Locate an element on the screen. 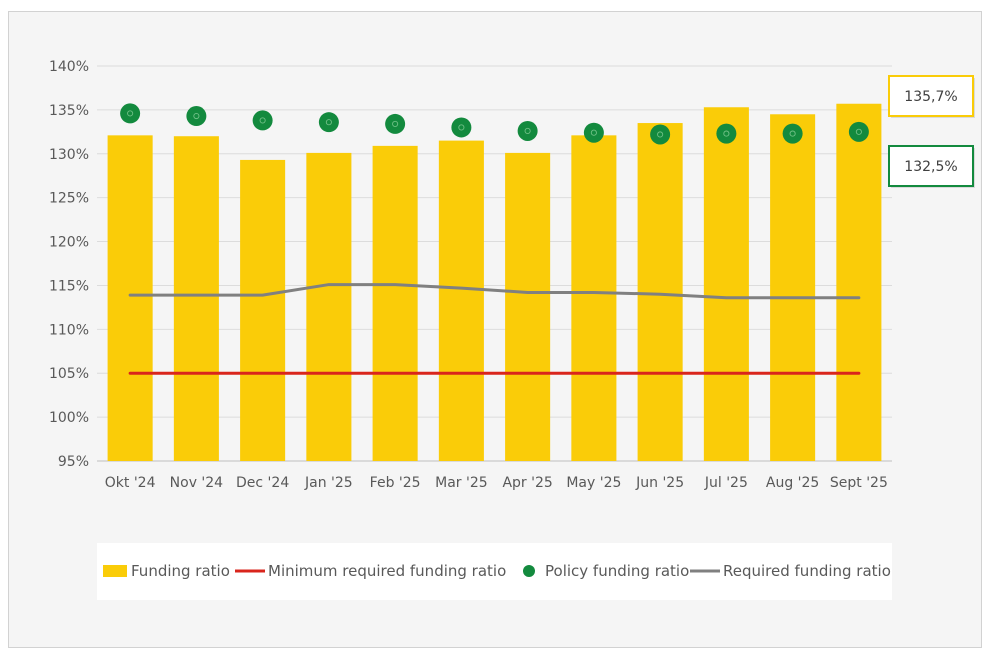 This screenshot has width=990, height=660. callouts: 135,7% 132,5% is located at coordinates (931, 131).